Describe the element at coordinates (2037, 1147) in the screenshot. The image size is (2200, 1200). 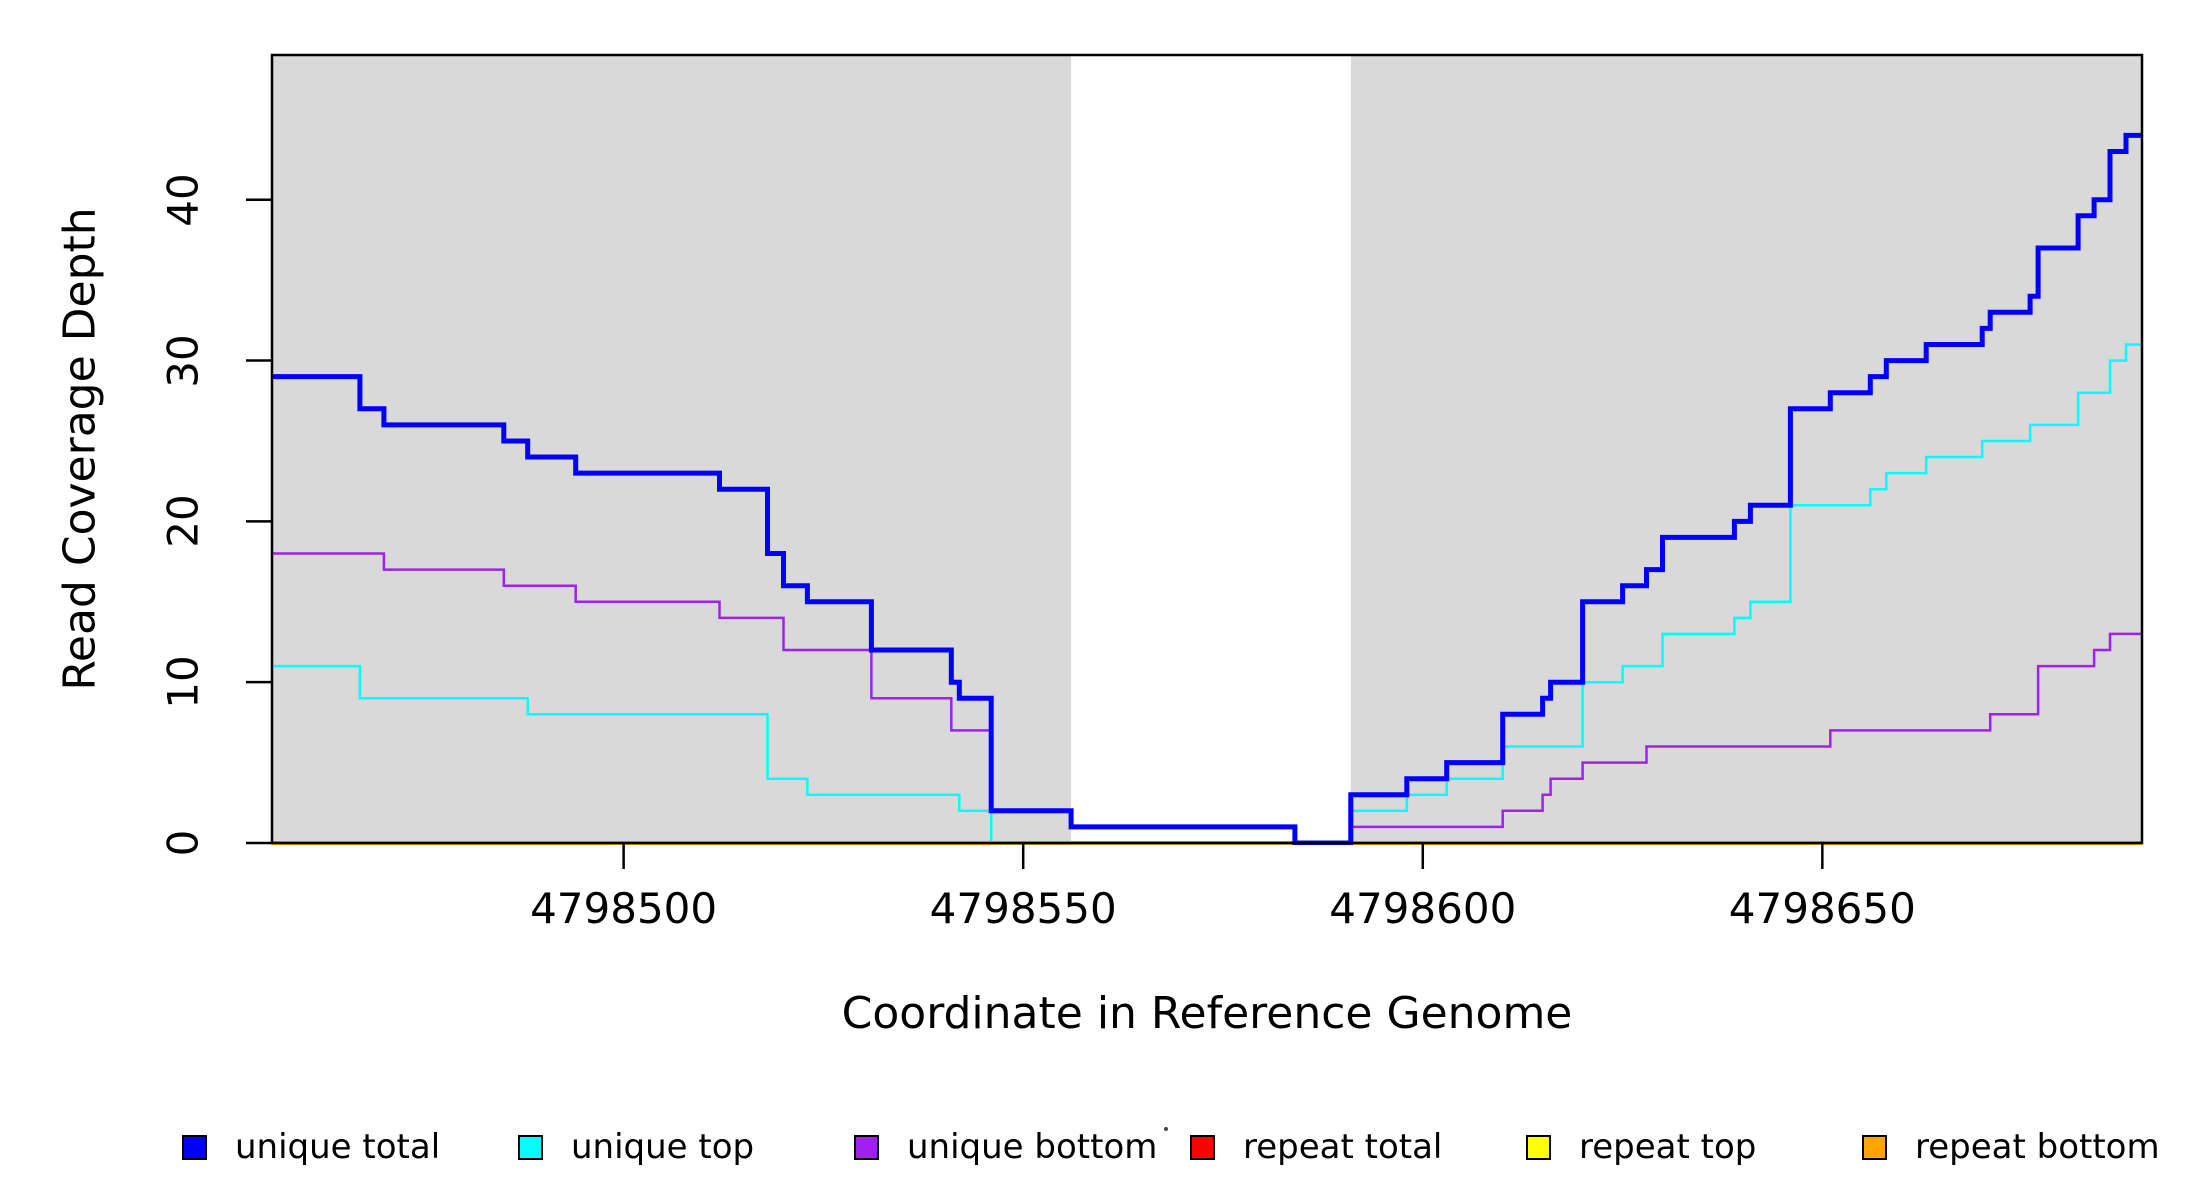
I see `legend-label-repeat-bottom: repeat bottom` at that location.